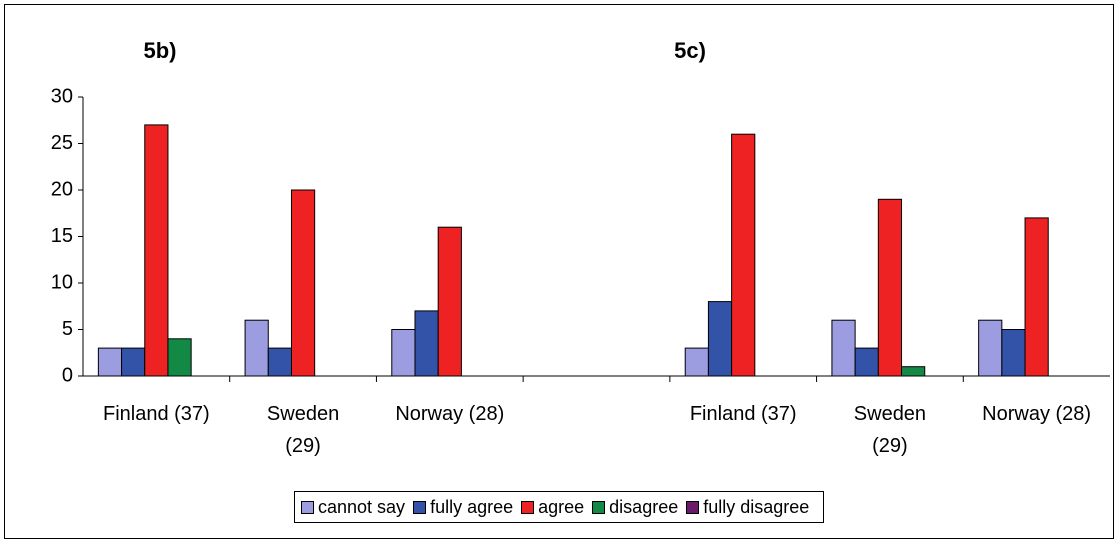  I want to click on annotation: 5b), so click(160, 50).